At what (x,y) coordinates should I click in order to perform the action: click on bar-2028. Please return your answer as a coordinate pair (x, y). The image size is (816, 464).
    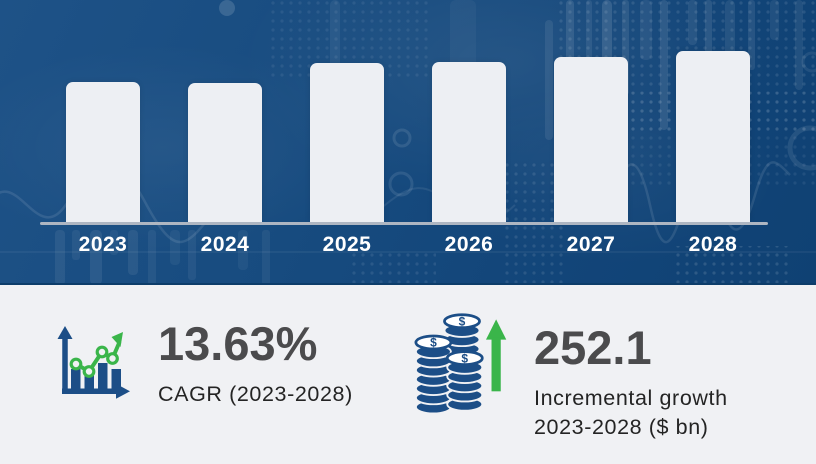
    Looking at the image, I should click on (713, 136).